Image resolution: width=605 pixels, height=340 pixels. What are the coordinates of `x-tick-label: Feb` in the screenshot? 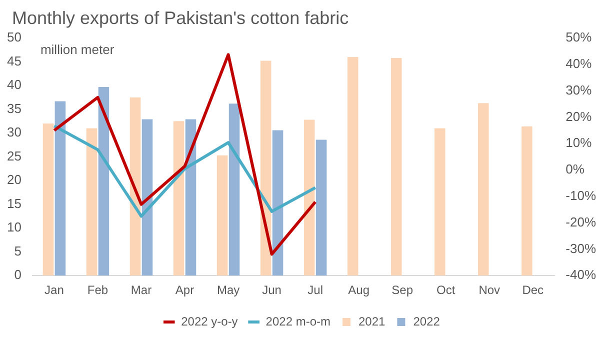 It's located at (97, 290).